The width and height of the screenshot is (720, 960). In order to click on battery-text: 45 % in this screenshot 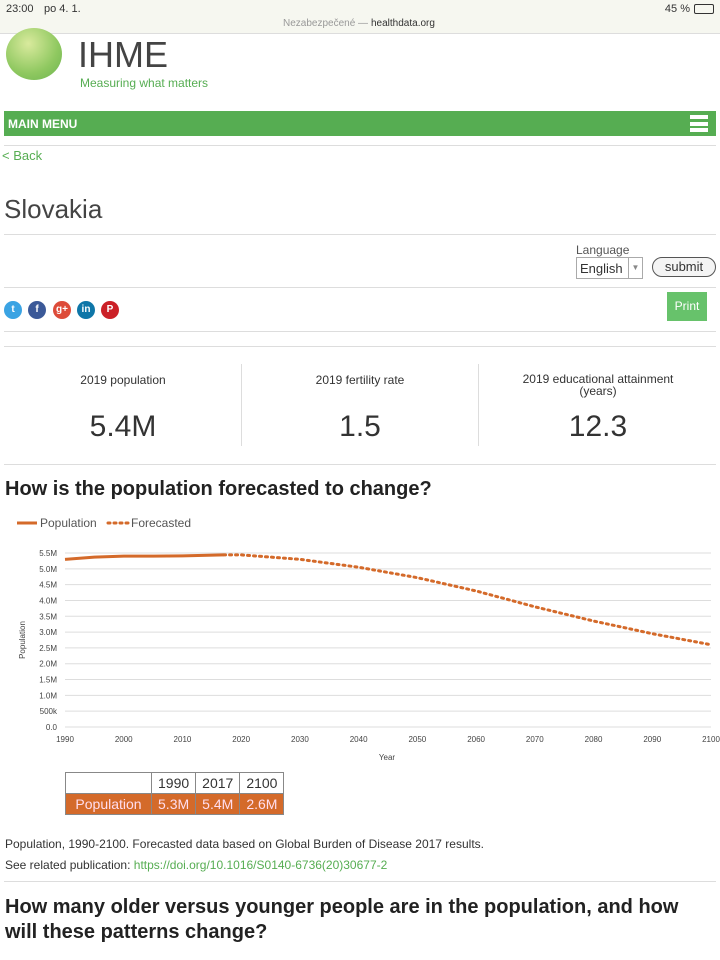, I will do `click(677, 9)`.